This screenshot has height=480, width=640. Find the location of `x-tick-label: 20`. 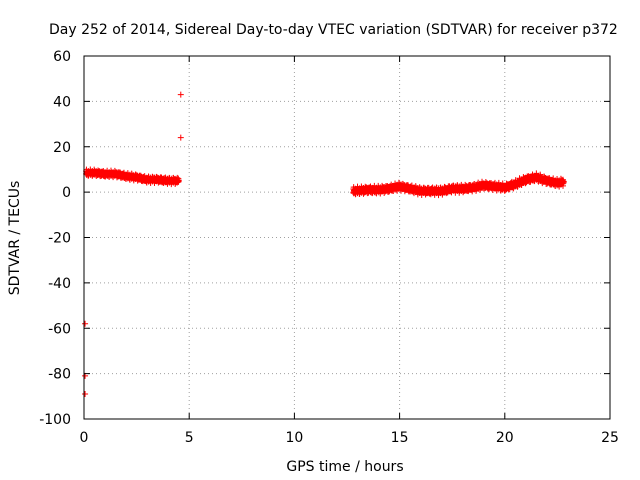

x-tick-label: 20 is located at coordinates (505, 438).